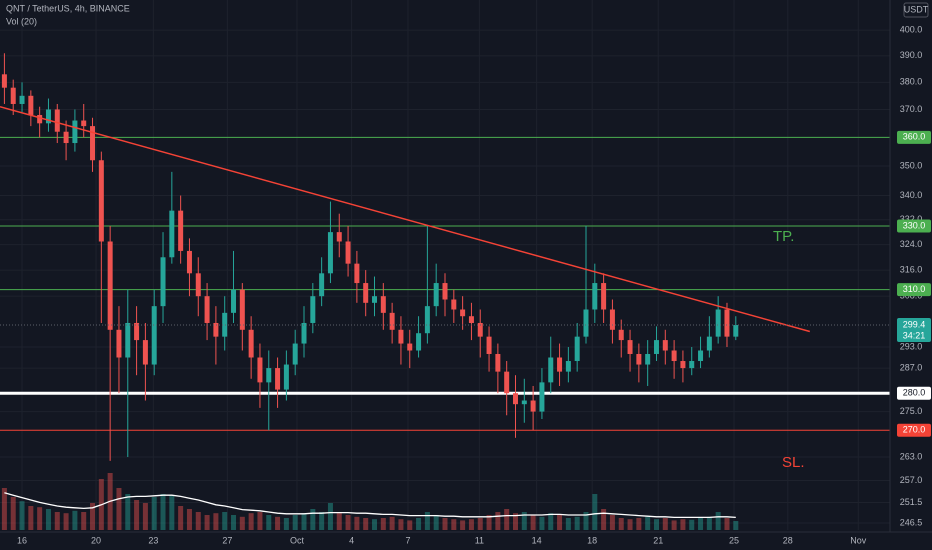 The image size is (932, 550). Describe the element at coordinates (914, 289) in the screenshot. I see `level-label: 310.0` at that location.